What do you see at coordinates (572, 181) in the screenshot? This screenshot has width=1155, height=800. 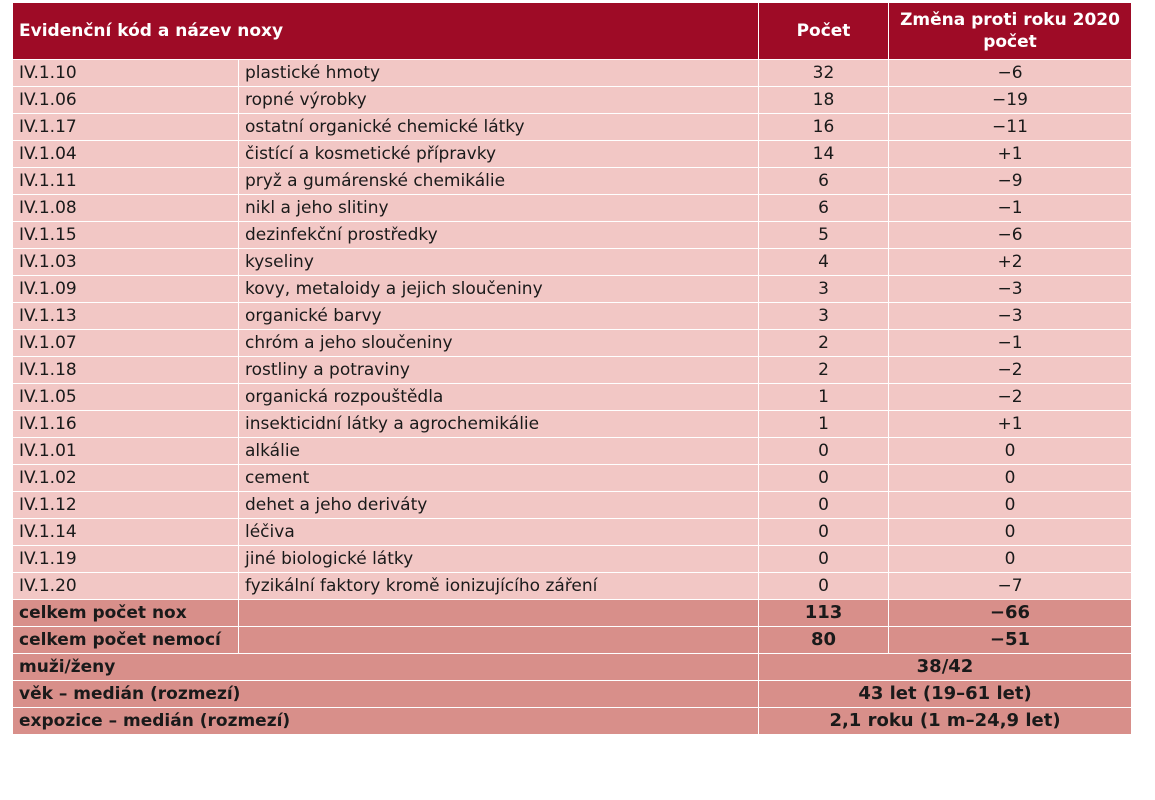 I see `table-row: IV.1.11 pryž a gumárenské chemikálie 6 −9` at bounding box center [572, 181].